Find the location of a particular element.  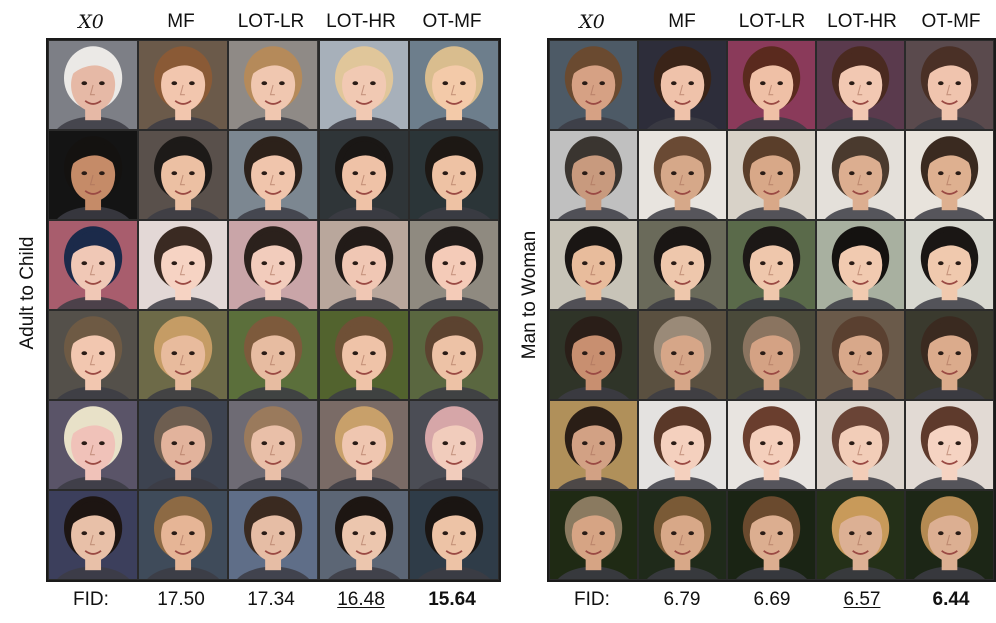

fid-value-mf: 6.79 is located at coordinates (682, 599).